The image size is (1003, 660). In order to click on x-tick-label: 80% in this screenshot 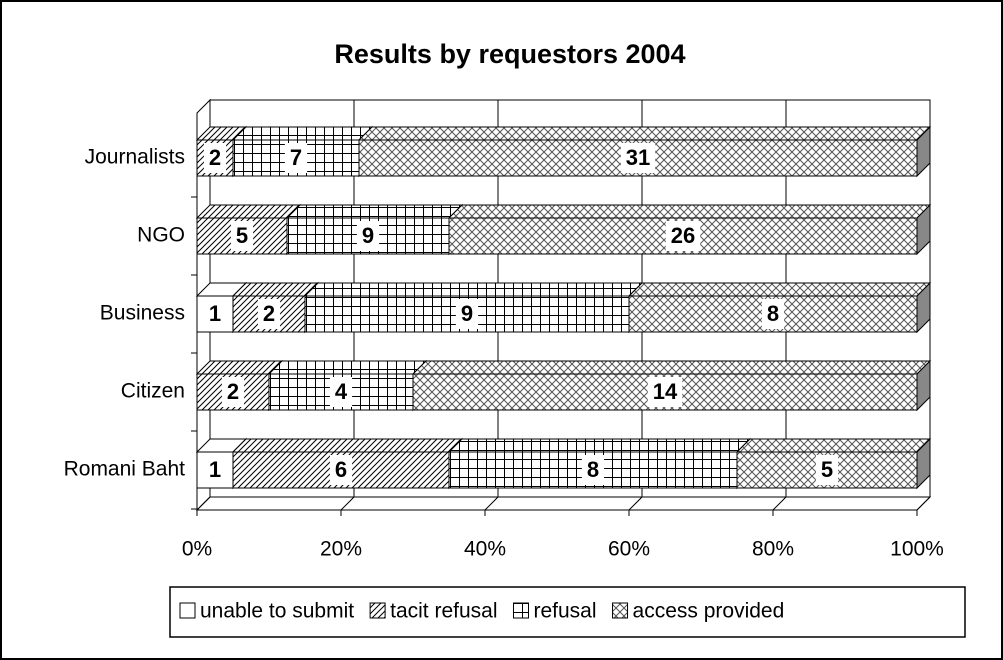, I will do `click(773, 549)`.